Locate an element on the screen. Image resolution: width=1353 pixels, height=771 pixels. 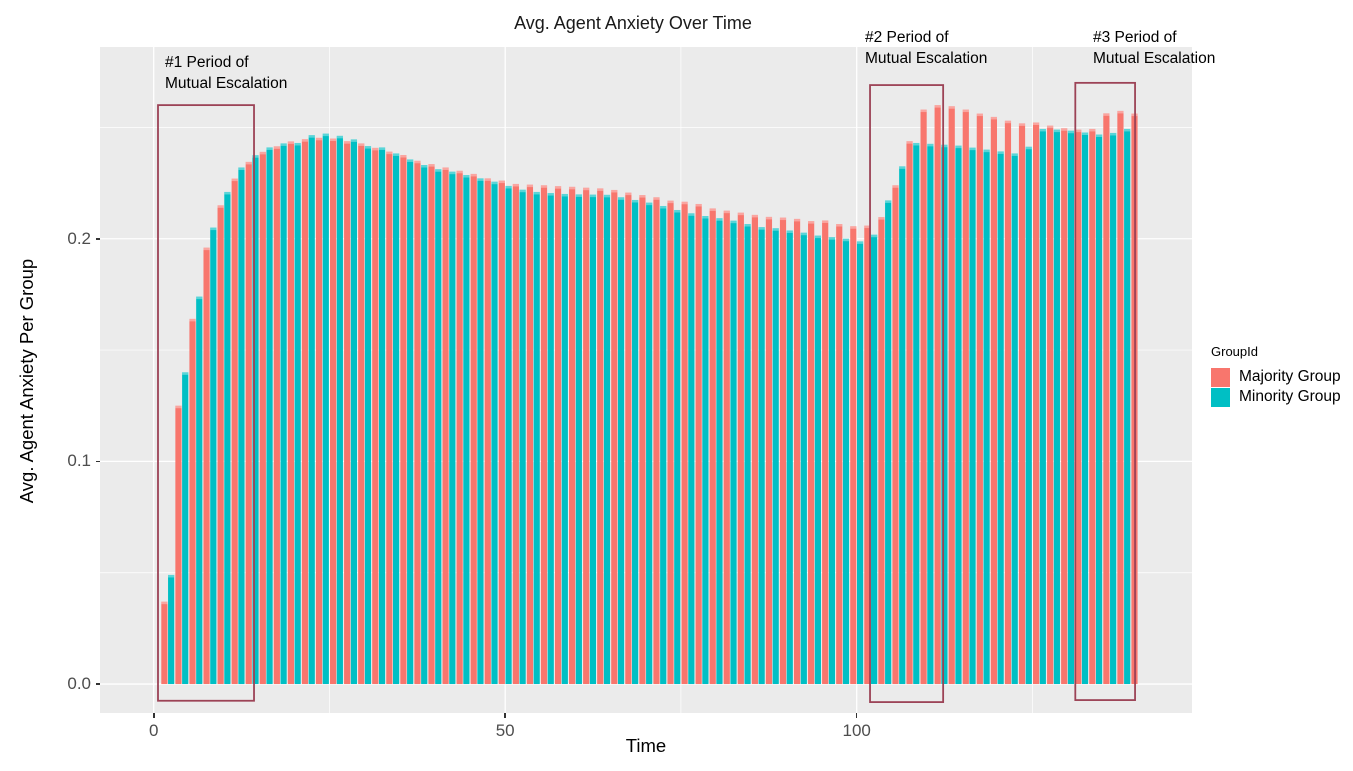
y-axis-title: Avg. Agent Anxiety Per Group is located at coordinates (26, 381).